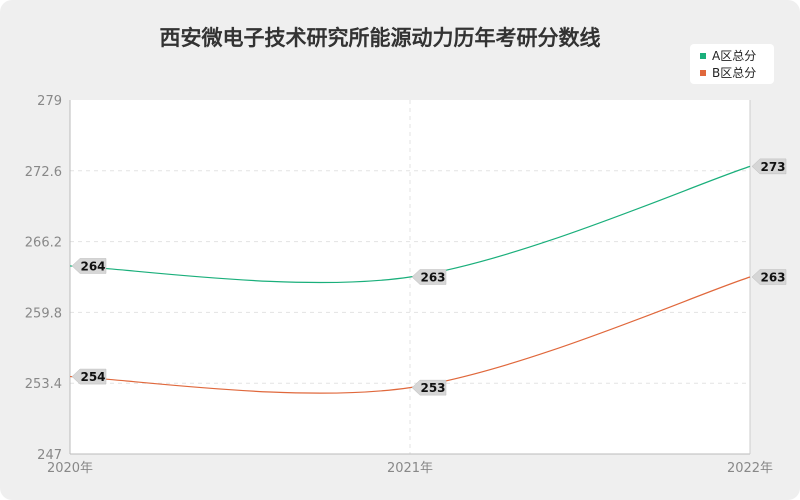 The width and height of the screenshot is (800, 500). Describe the element at coordinates (703, 55) in the screenshot. I see `legend-swatch-a` at that location.